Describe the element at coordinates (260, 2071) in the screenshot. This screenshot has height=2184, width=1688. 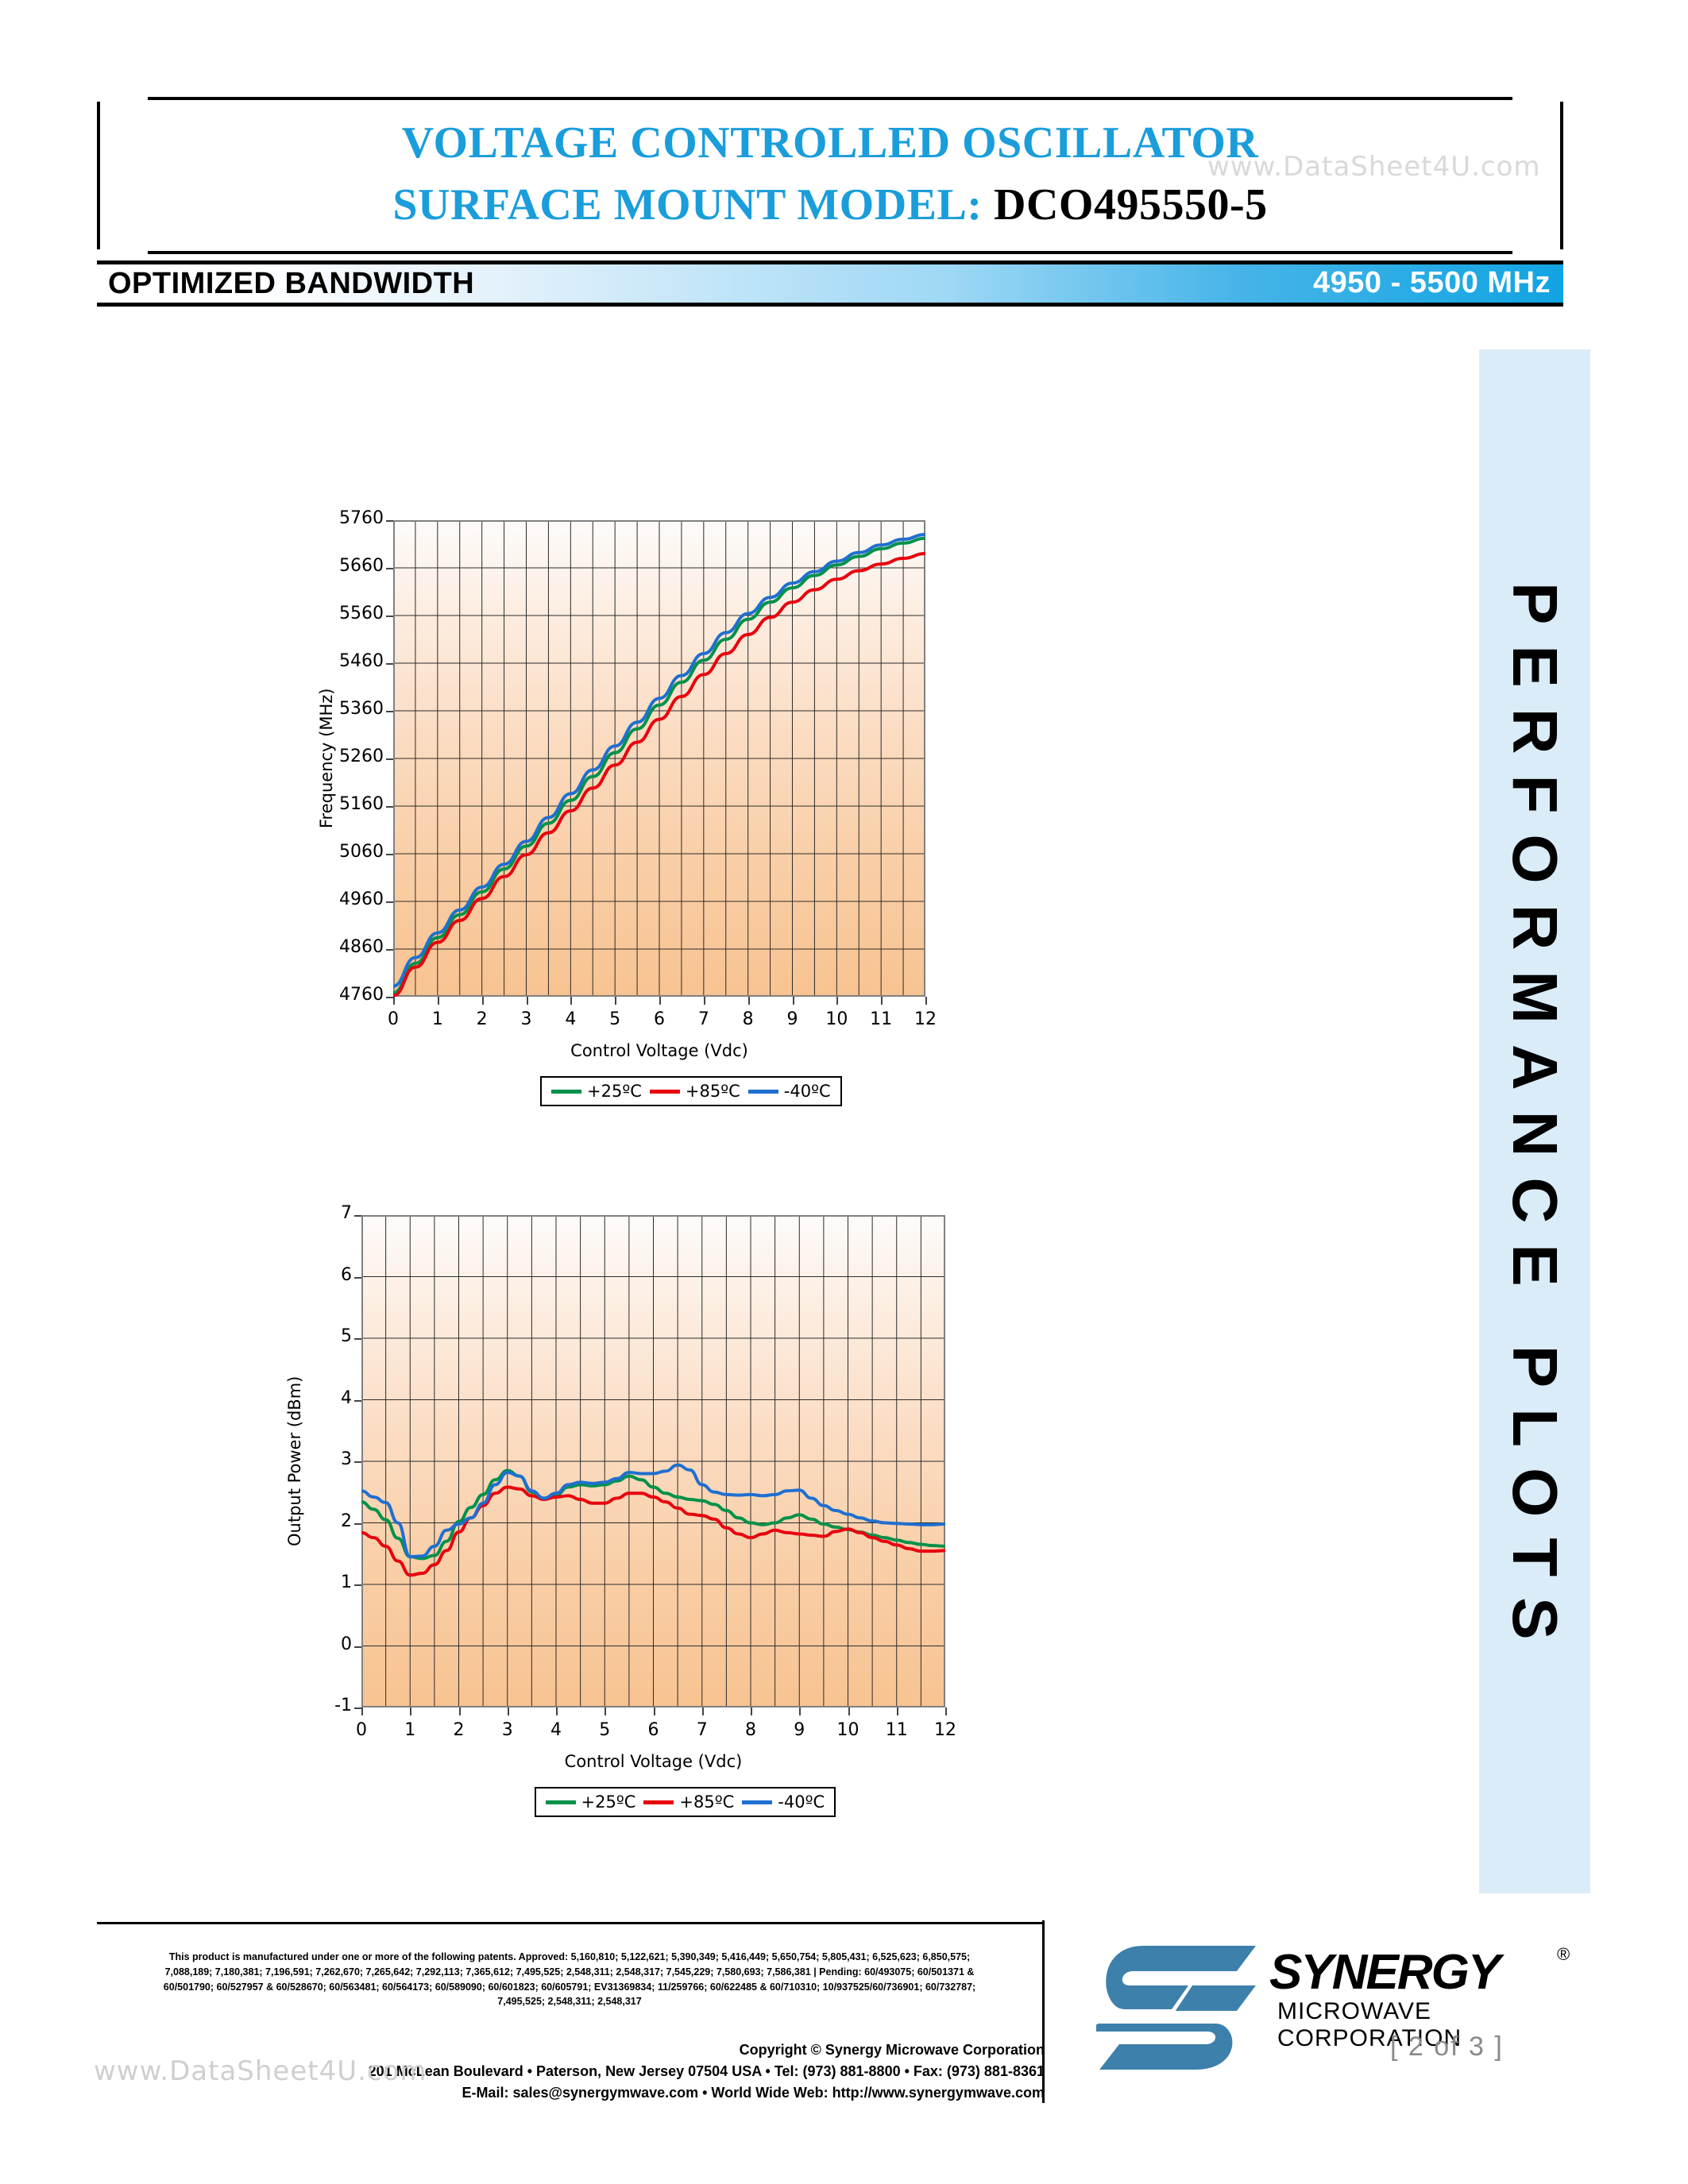
I see `watermark-footer: www.DataSheet4U.com` at that location.